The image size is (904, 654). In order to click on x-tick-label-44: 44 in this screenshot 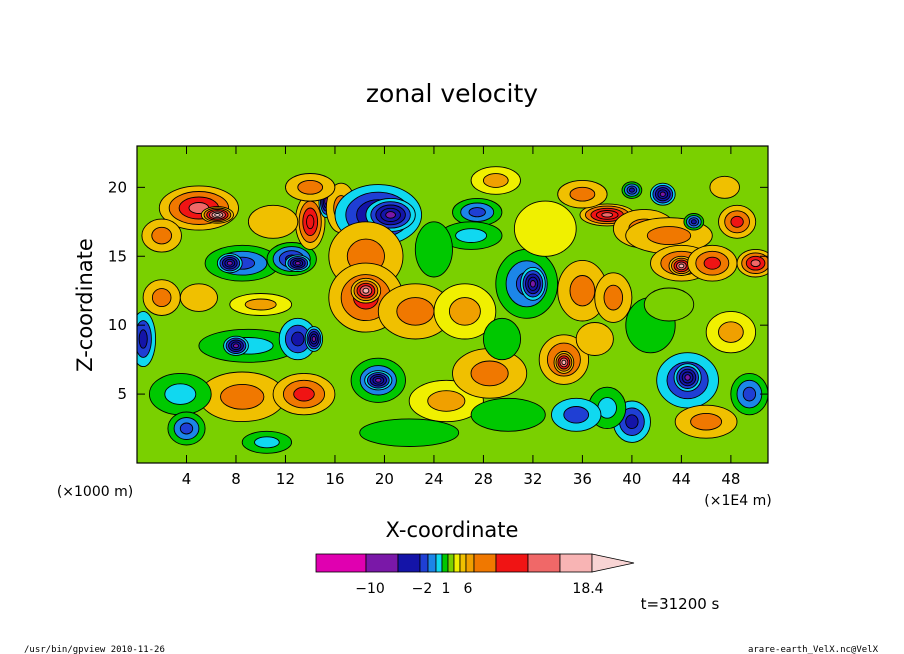, I will do `click(681, 479)`.